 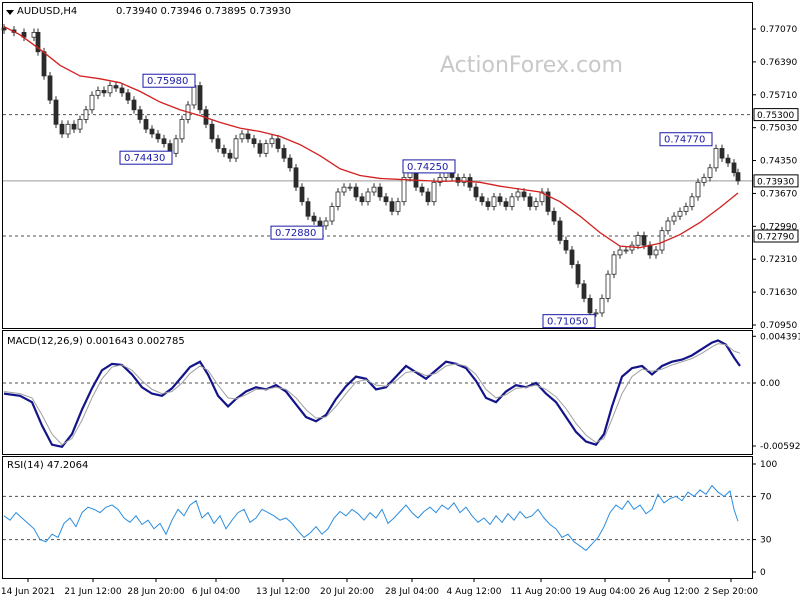 I want to click on macd-axis-label: 0.004391, so click(x=780, y=337).